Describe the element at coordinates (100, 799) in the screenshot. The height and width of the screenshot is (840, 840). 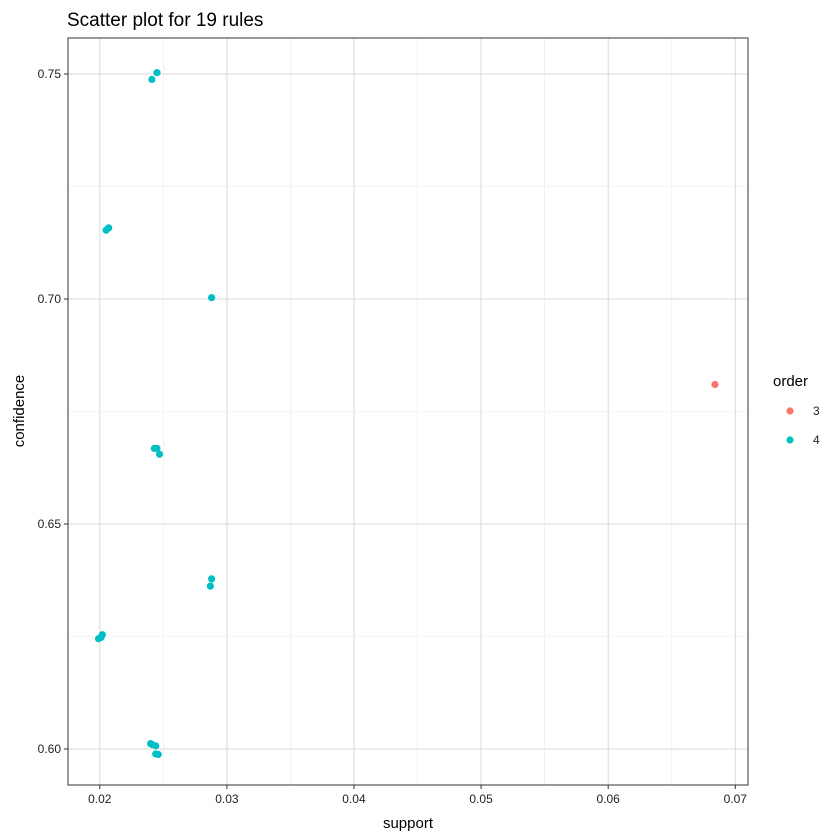
I see `x-tick-label: 0.02` at that location.